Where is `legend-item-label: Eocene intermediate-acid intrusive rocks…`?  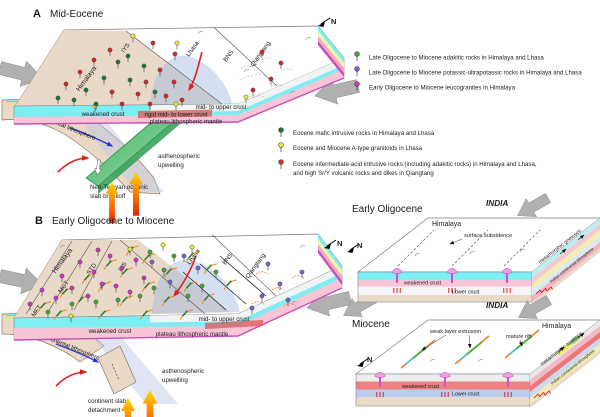
legend-item-label: Eocene intermediate-acid intrusive rocks… is located at coordinates (415, 164).